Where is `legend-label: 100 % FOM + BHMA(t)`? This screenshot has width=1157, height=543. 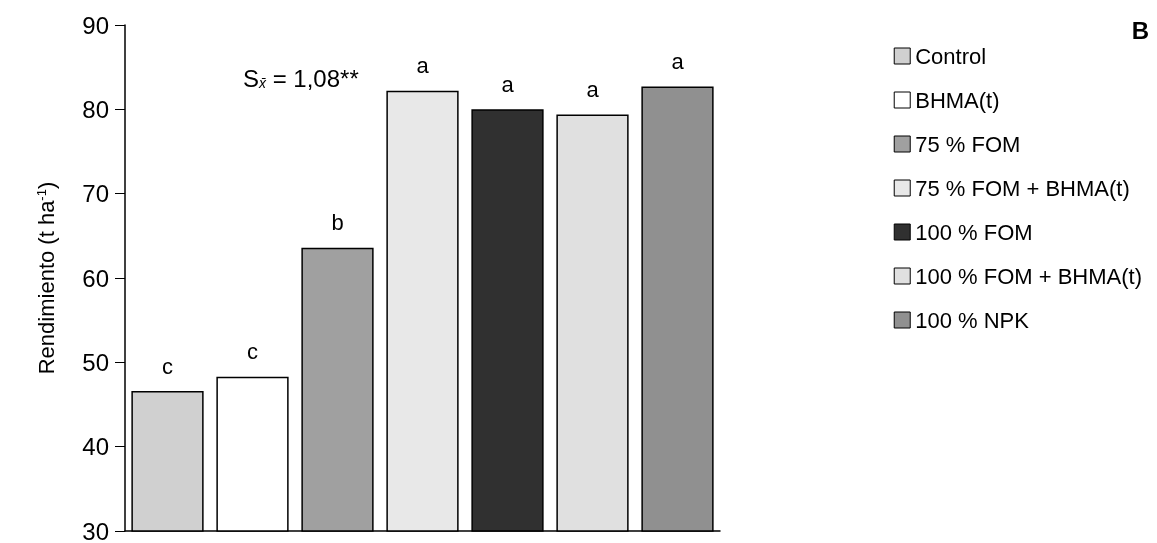 legend-label: 100 % FOM + BHMA(t) is located at coordinates (1029, 276).